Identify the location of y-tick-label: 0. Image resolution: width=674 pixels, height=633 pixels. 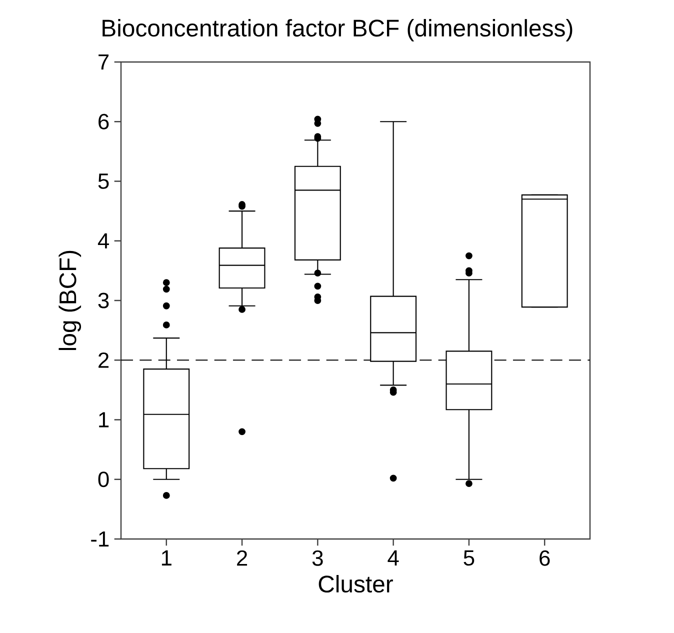
(103, 480).